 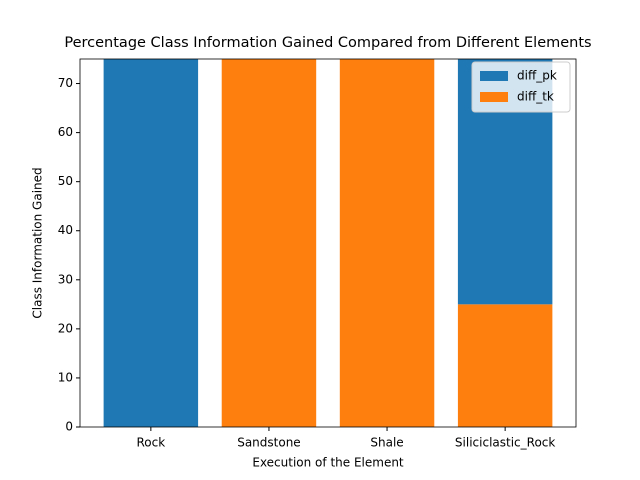 I want to click on y-tick-label: 60, so click(x=65, y=132).